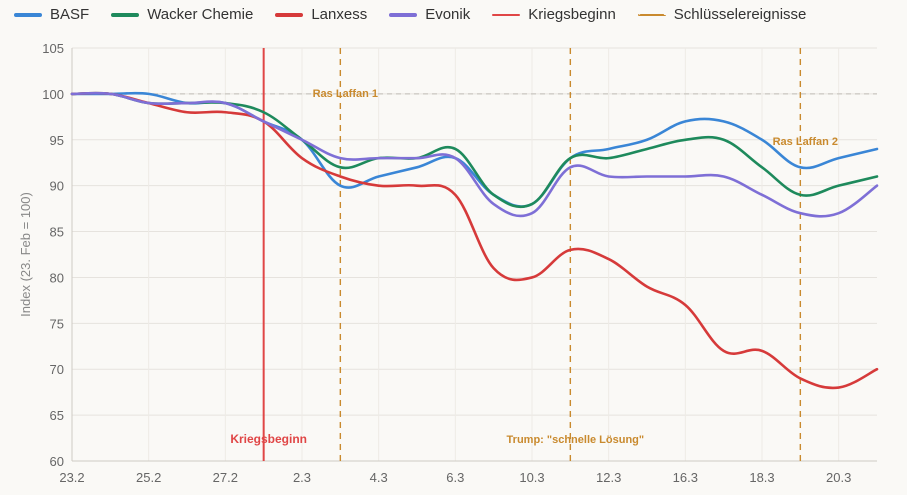  I want to click on legend-label-schluesselereignisse: Schlüsselereignisse, so click(740, 14).